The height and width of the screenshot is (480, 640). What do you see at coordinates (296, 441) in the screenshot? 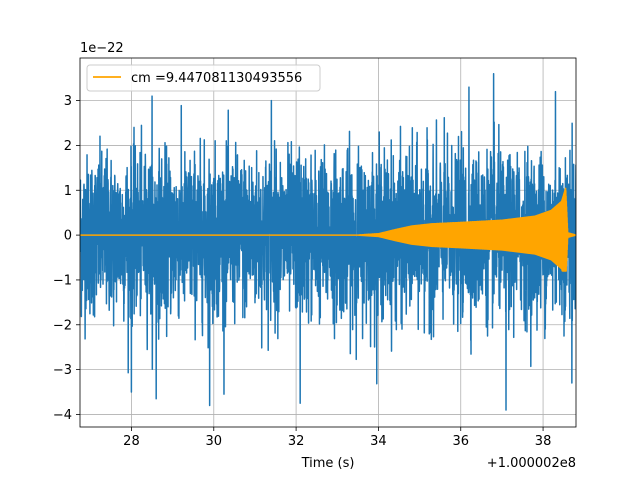
I see `x-tick-label: 32` at bounding box center [296, 441].